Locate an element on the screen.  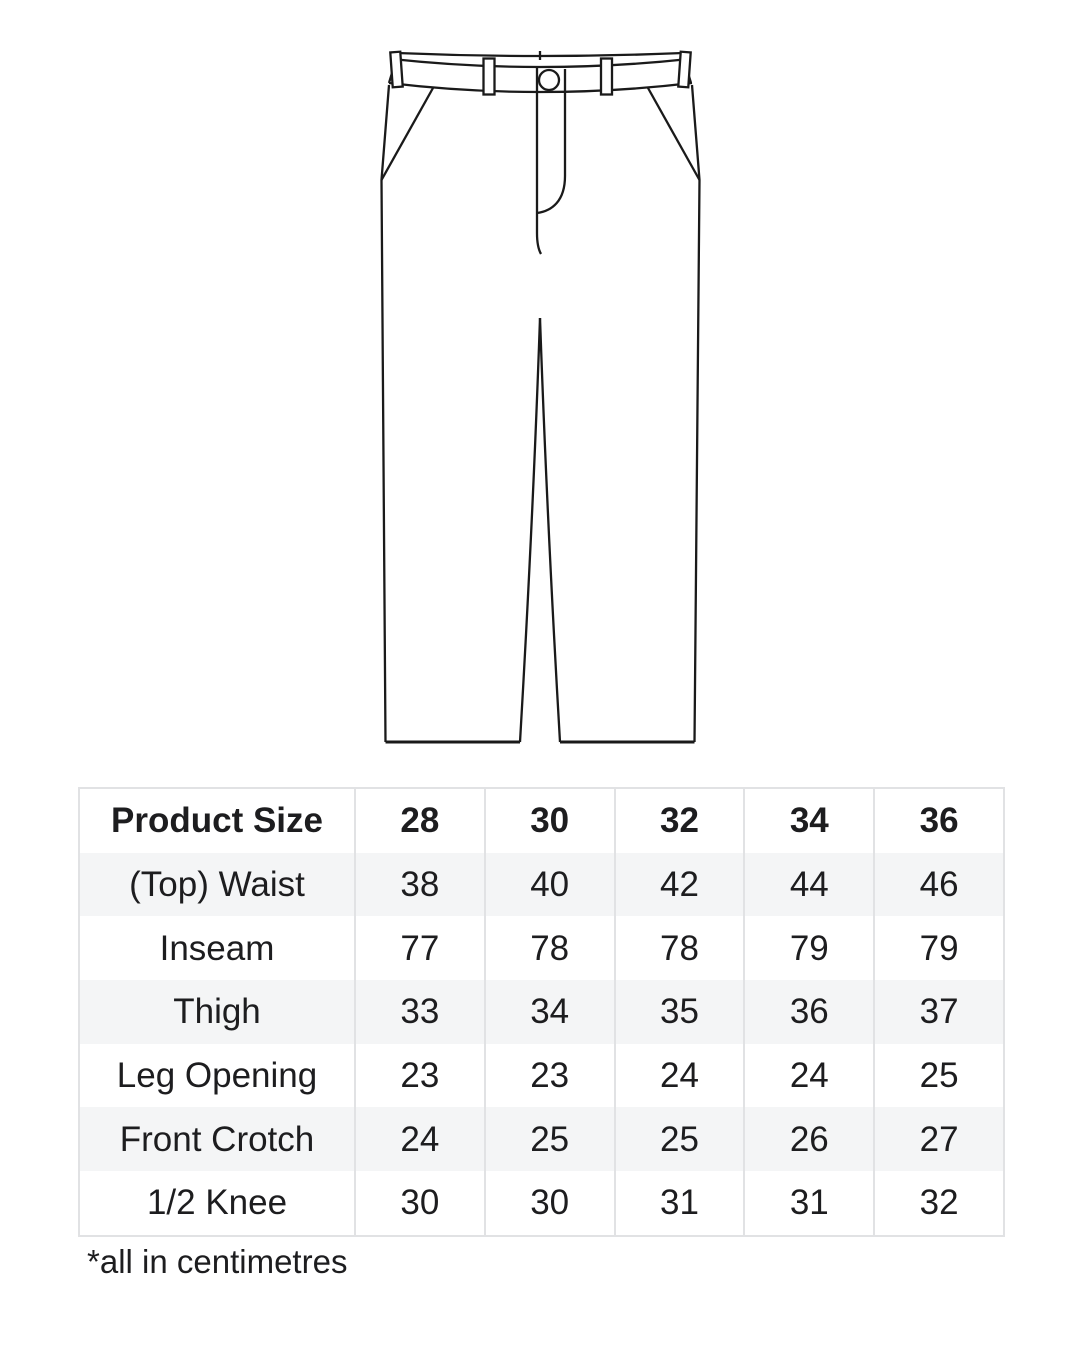
table-row-front-crotch: Front Crotch 24 25 25 26 27 is located at coordinates (541, 1139).